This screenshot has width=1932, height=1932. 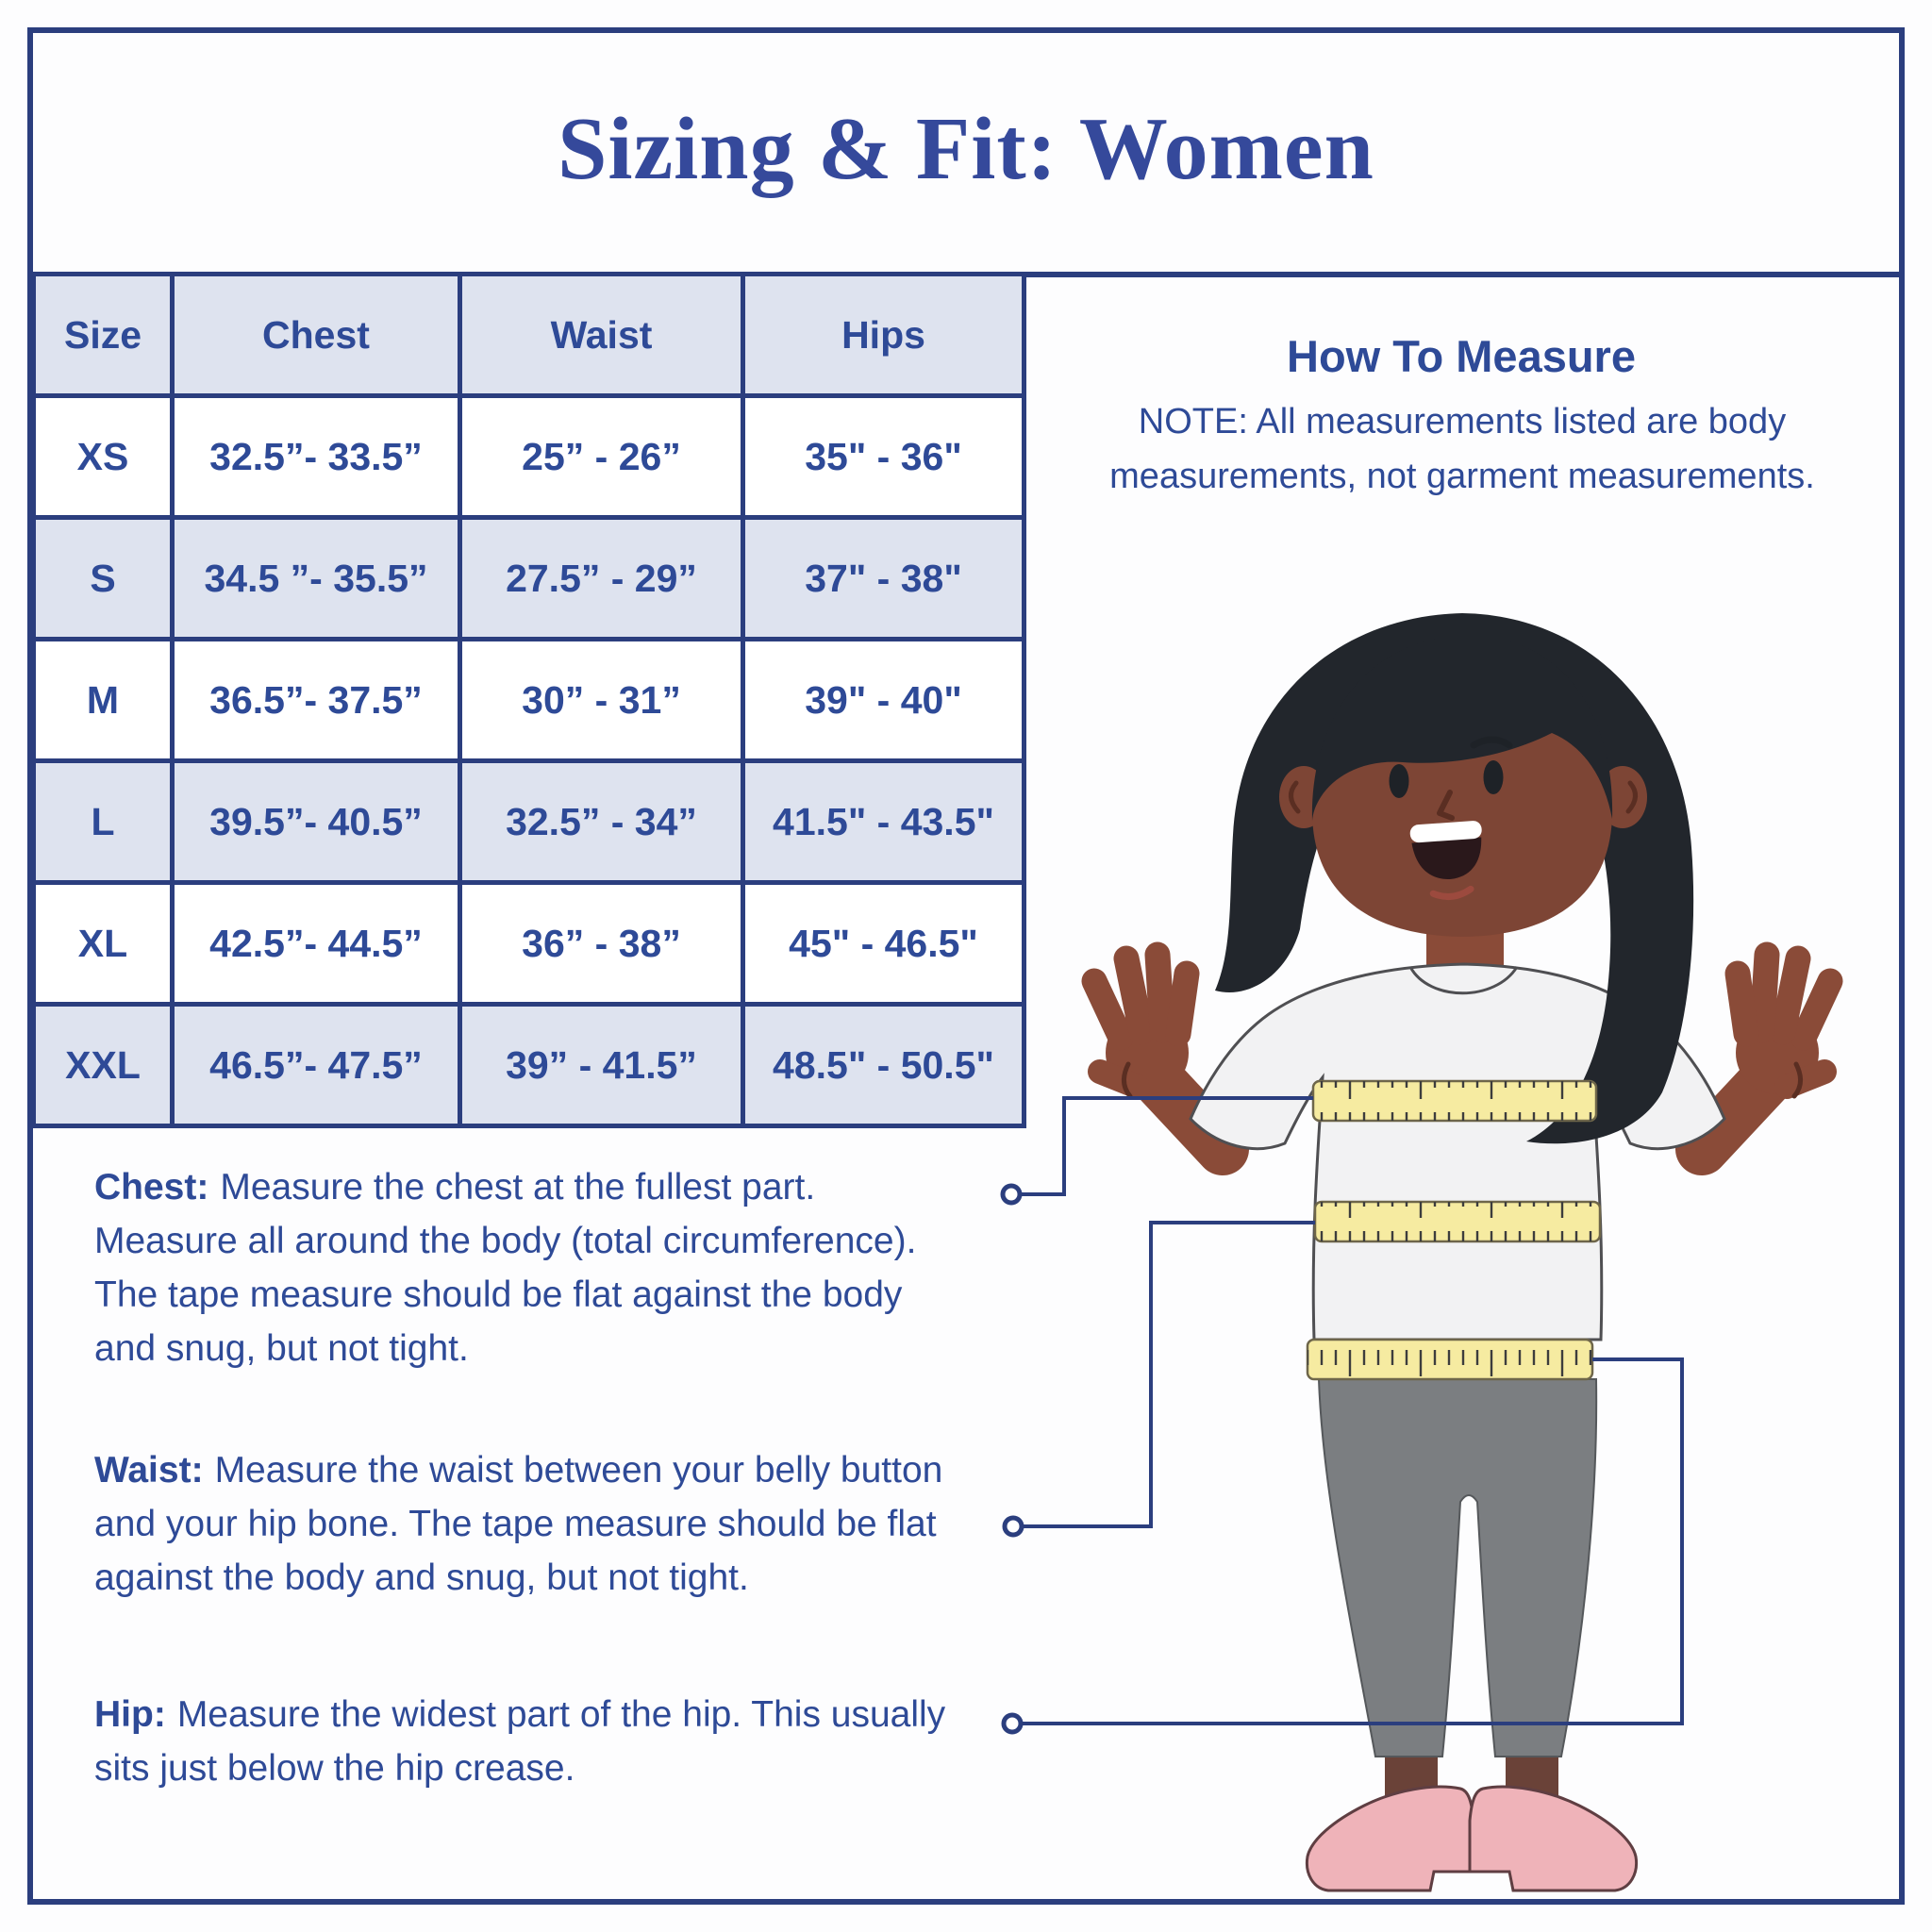 What do you see at coordinates (316, 578) in the screenshot?
I see `chest-cell: 34.5 ”- 35.5”` at bounding box center [316, 578].